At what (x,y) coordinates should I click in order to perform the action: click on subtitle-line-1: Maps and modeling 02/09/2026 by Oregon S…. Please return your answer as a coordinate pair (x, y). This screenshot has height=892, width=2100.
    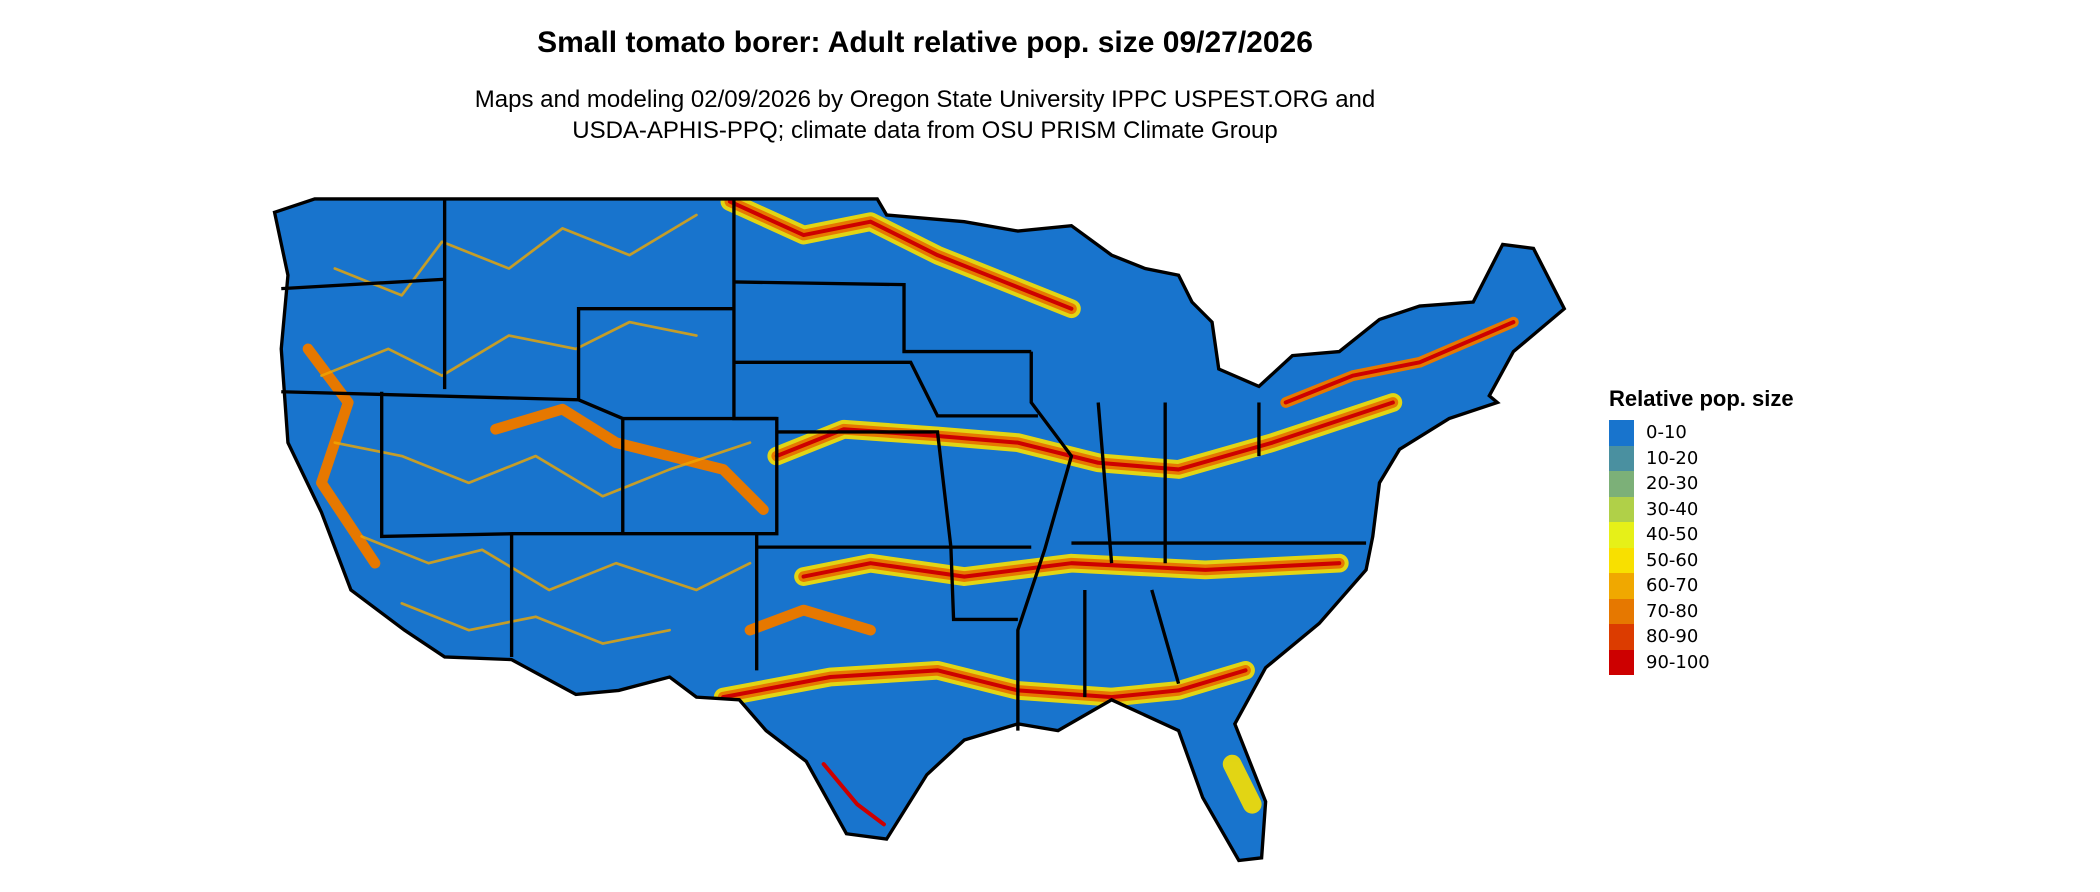
    Looking at the image, I should click on (925, 99).